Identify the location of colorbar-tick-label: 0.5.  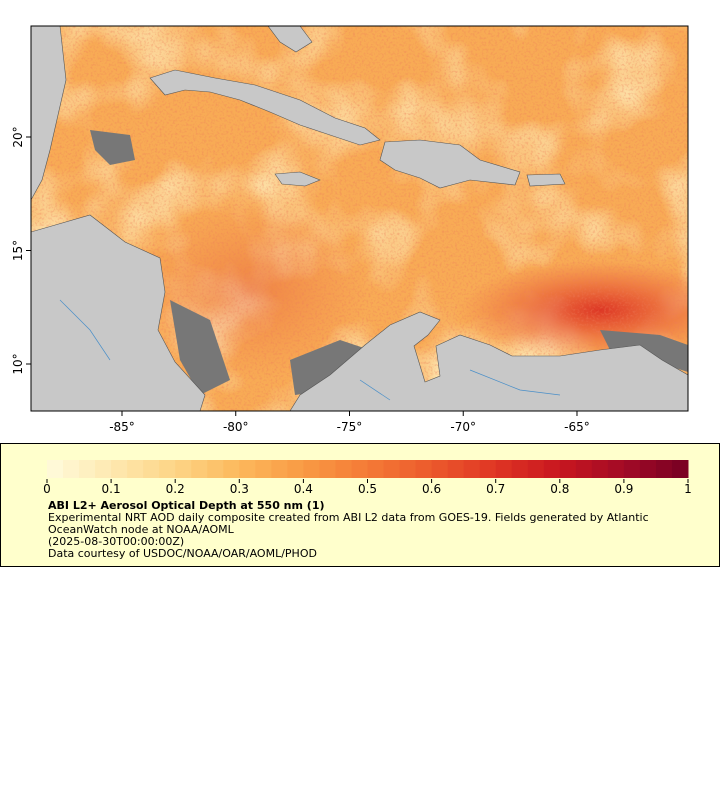
(367, 489).